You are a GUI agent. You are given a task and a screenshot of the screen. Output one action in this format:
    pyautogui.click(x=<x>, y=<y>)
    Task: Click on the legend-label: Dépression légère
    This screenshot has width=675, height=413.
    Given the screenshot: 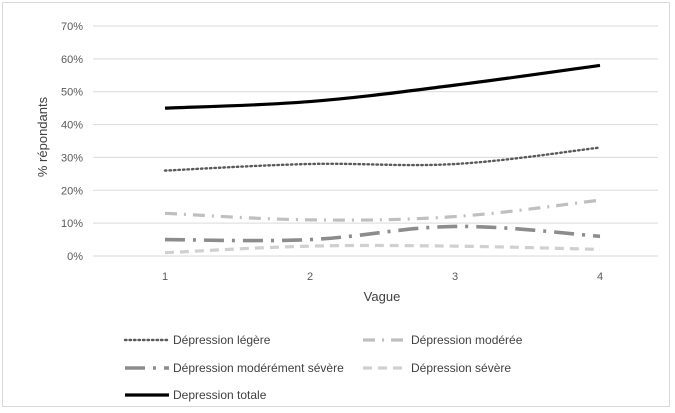 What is the action you would take?
    pyautogui.click(x=222, y=340)
    